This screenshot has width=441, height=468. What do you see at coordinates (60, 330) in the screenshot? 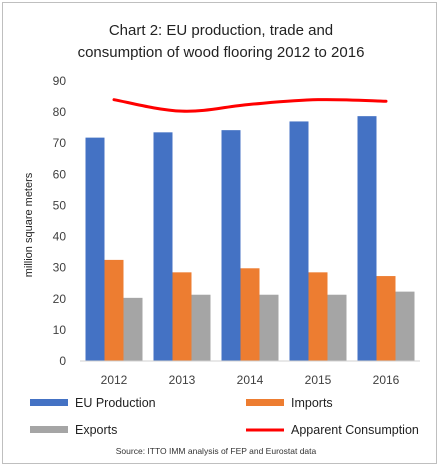
I see `y-tick-label: 10` at bounding box center [60, 330].